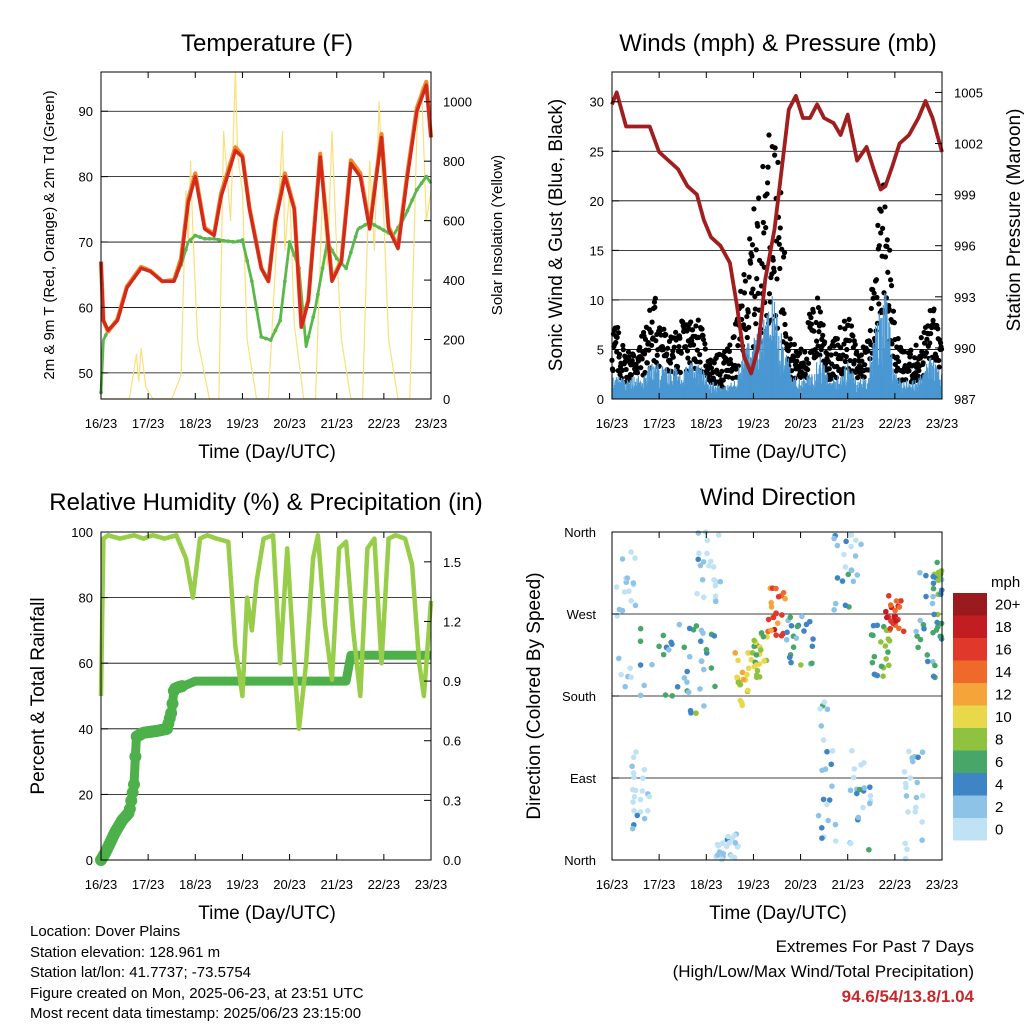 Image resolution: width=1024 pixels, height=1025 pixels. What do you see at coordinates (590, 696) in the screenshot?
I see `wind-direction-y-ticks: North East South West North` at bounding box center [590, 696].